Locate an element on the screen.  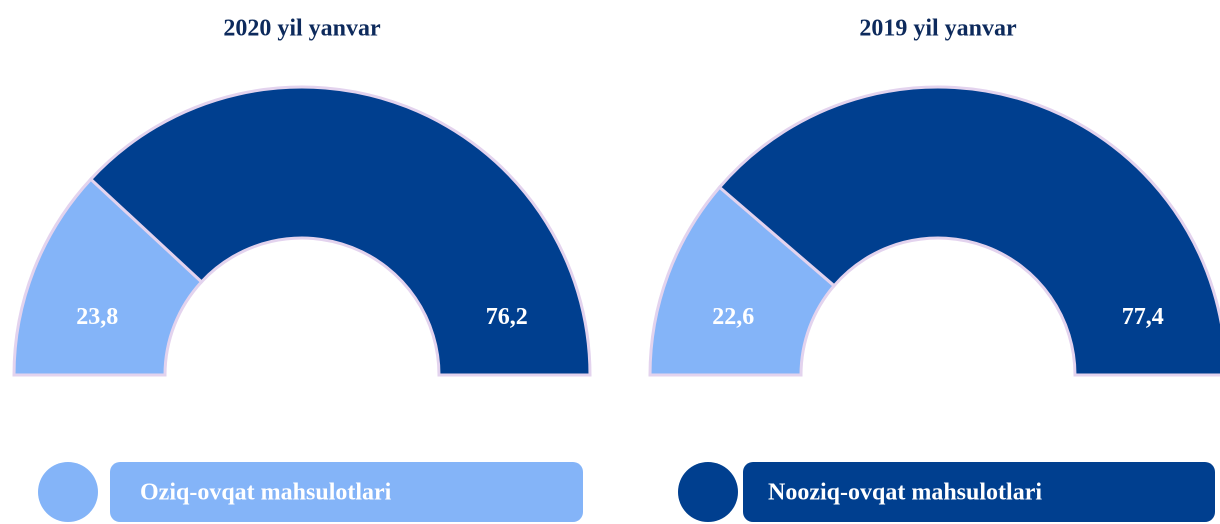
value-label: 22,6 is located at coordinates (733, 317).